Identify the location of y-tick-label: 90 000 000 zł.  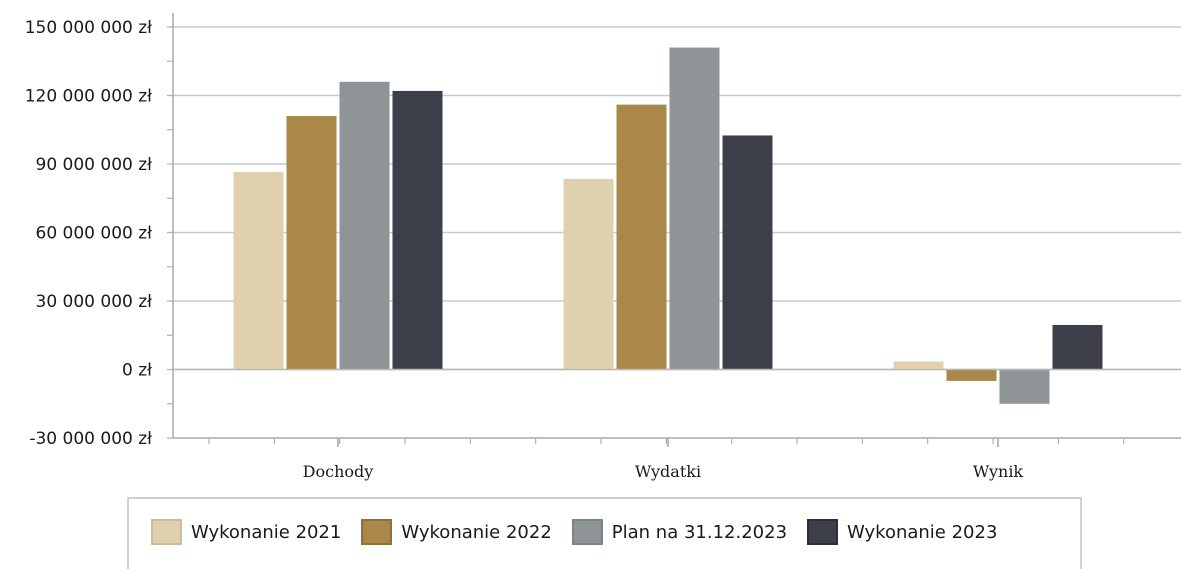
(94, 165).